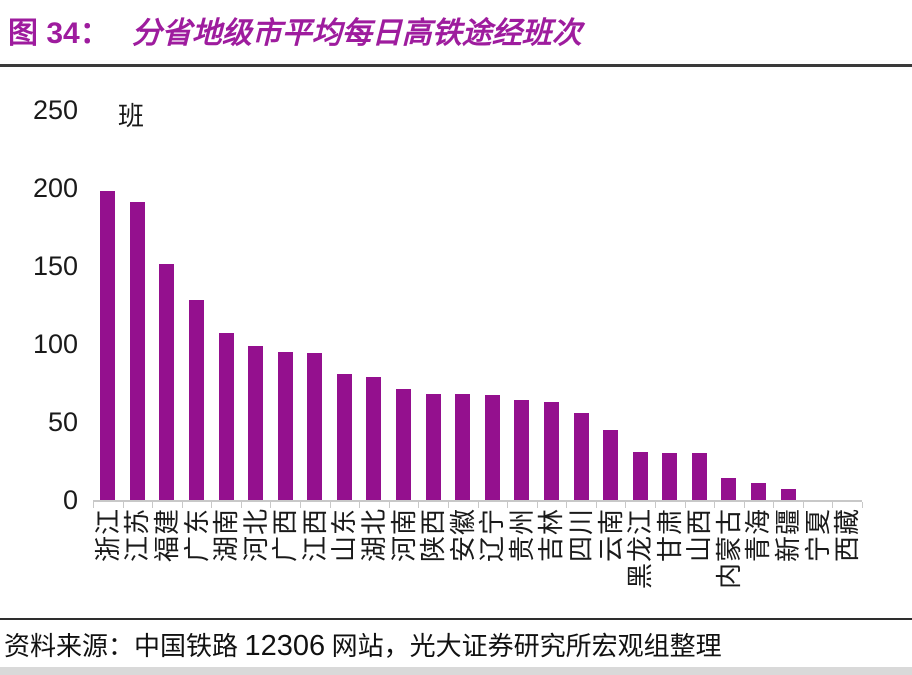 The width and height of the screenshot is (912, 675). Describe the element at coordinates (640, 549) in the screenshot. I see `x-axis-label-黑龙江: 黑龙江` at that location.